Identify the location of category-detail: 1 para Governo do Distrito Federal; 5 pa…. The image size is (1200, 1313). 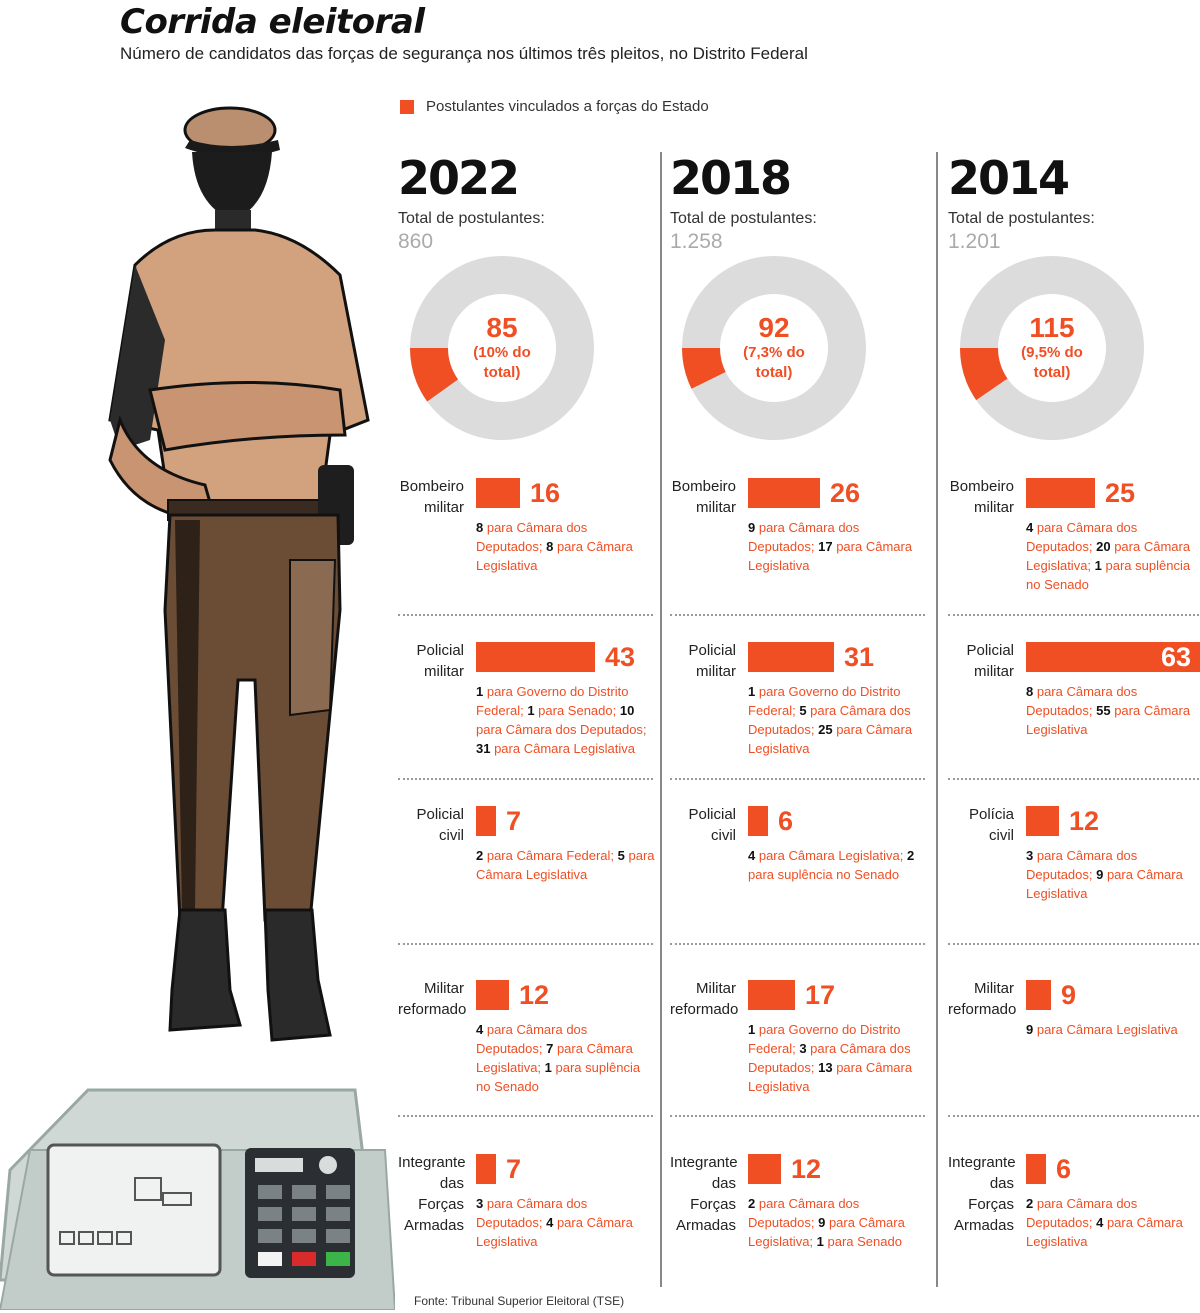
(830, 720).